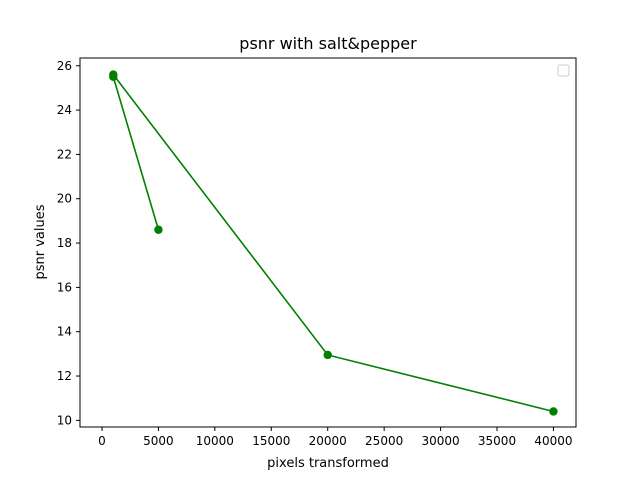 The width and height of the screenshot is (640, 480). I want to click on y-tick-label: 10, so click(64, 420).